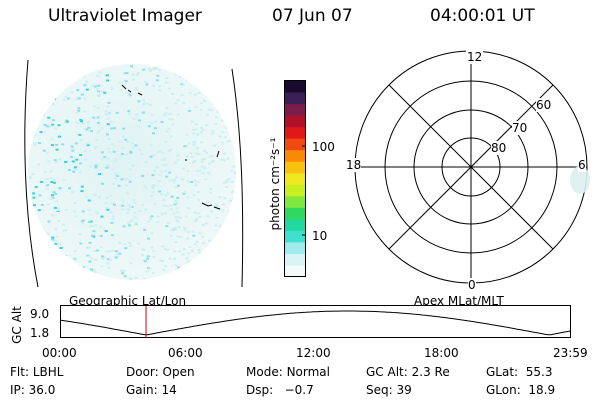 Image resolution: width=600 pixels, height=400 pixels. I want to click on colorbar-swatch, so click(295, 121).